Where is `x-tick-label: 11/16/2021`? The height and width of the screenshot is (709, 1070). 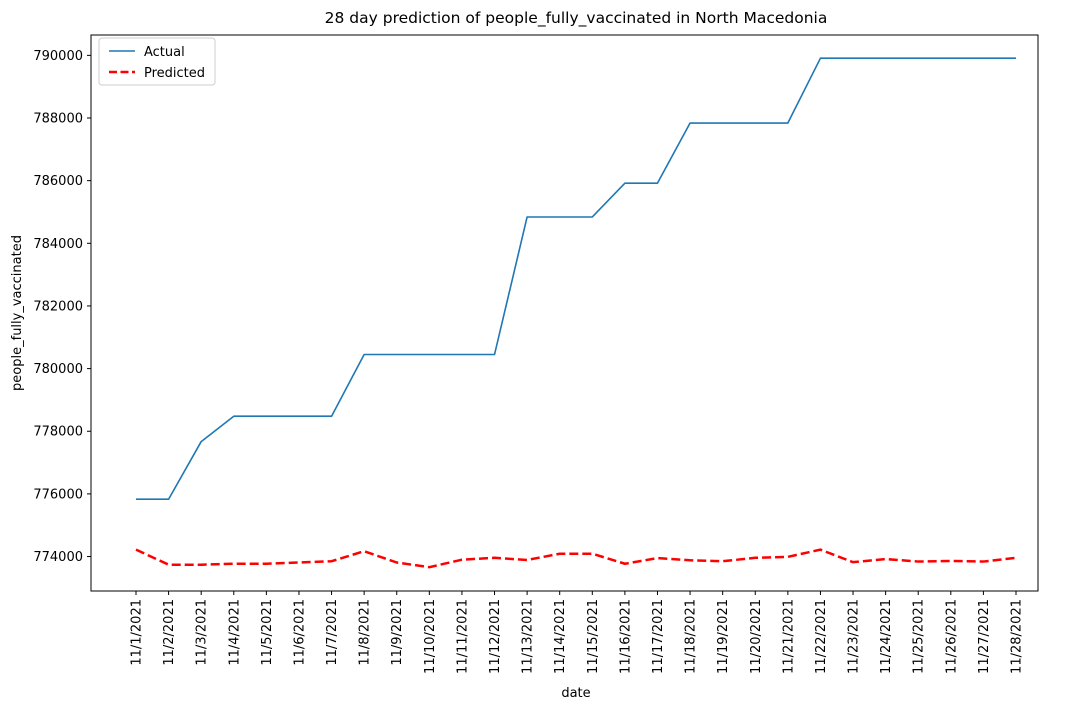 x-tick-label: 11/16/2021 is located at coordinates (625, 636).